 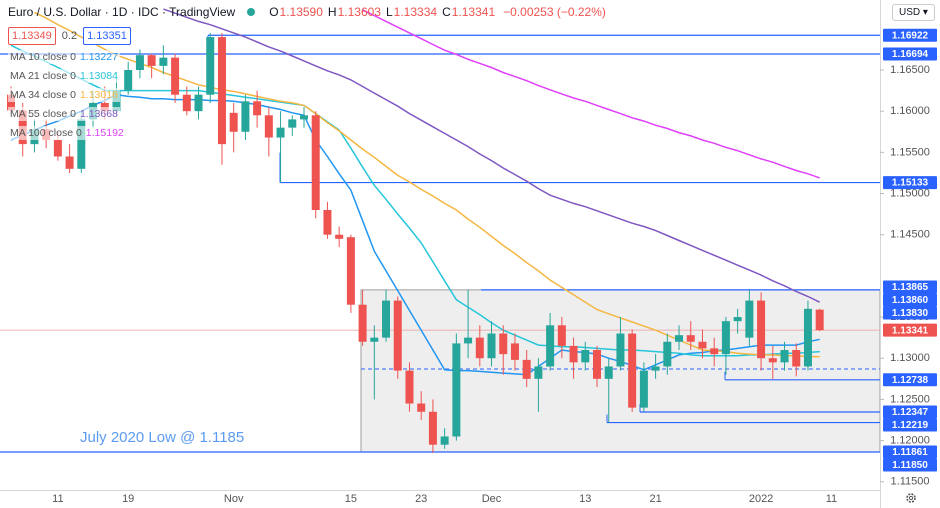 What do you see at coordinates (910, 235) in the screenshot?
I see `y-tick-label: 1.14500` at bounding box center [910, 235].